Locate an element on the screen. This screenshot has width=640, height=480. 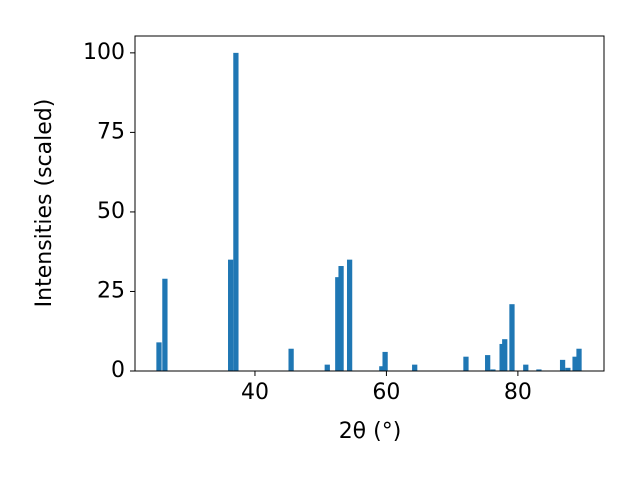
y-tick-label: 75 is located at coordinates (111, 131).